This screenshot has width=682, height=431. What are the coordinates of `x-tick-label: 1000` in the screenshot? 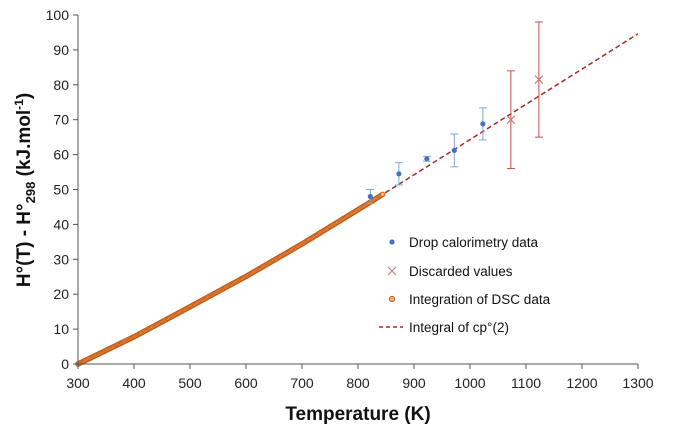 It's located at (469, 383).